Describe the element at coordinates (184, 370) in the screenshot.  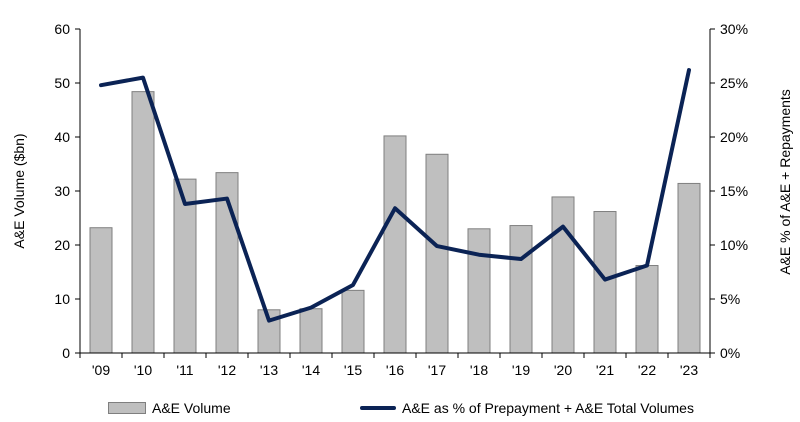
I see `x-tick-2: '11` at that location.